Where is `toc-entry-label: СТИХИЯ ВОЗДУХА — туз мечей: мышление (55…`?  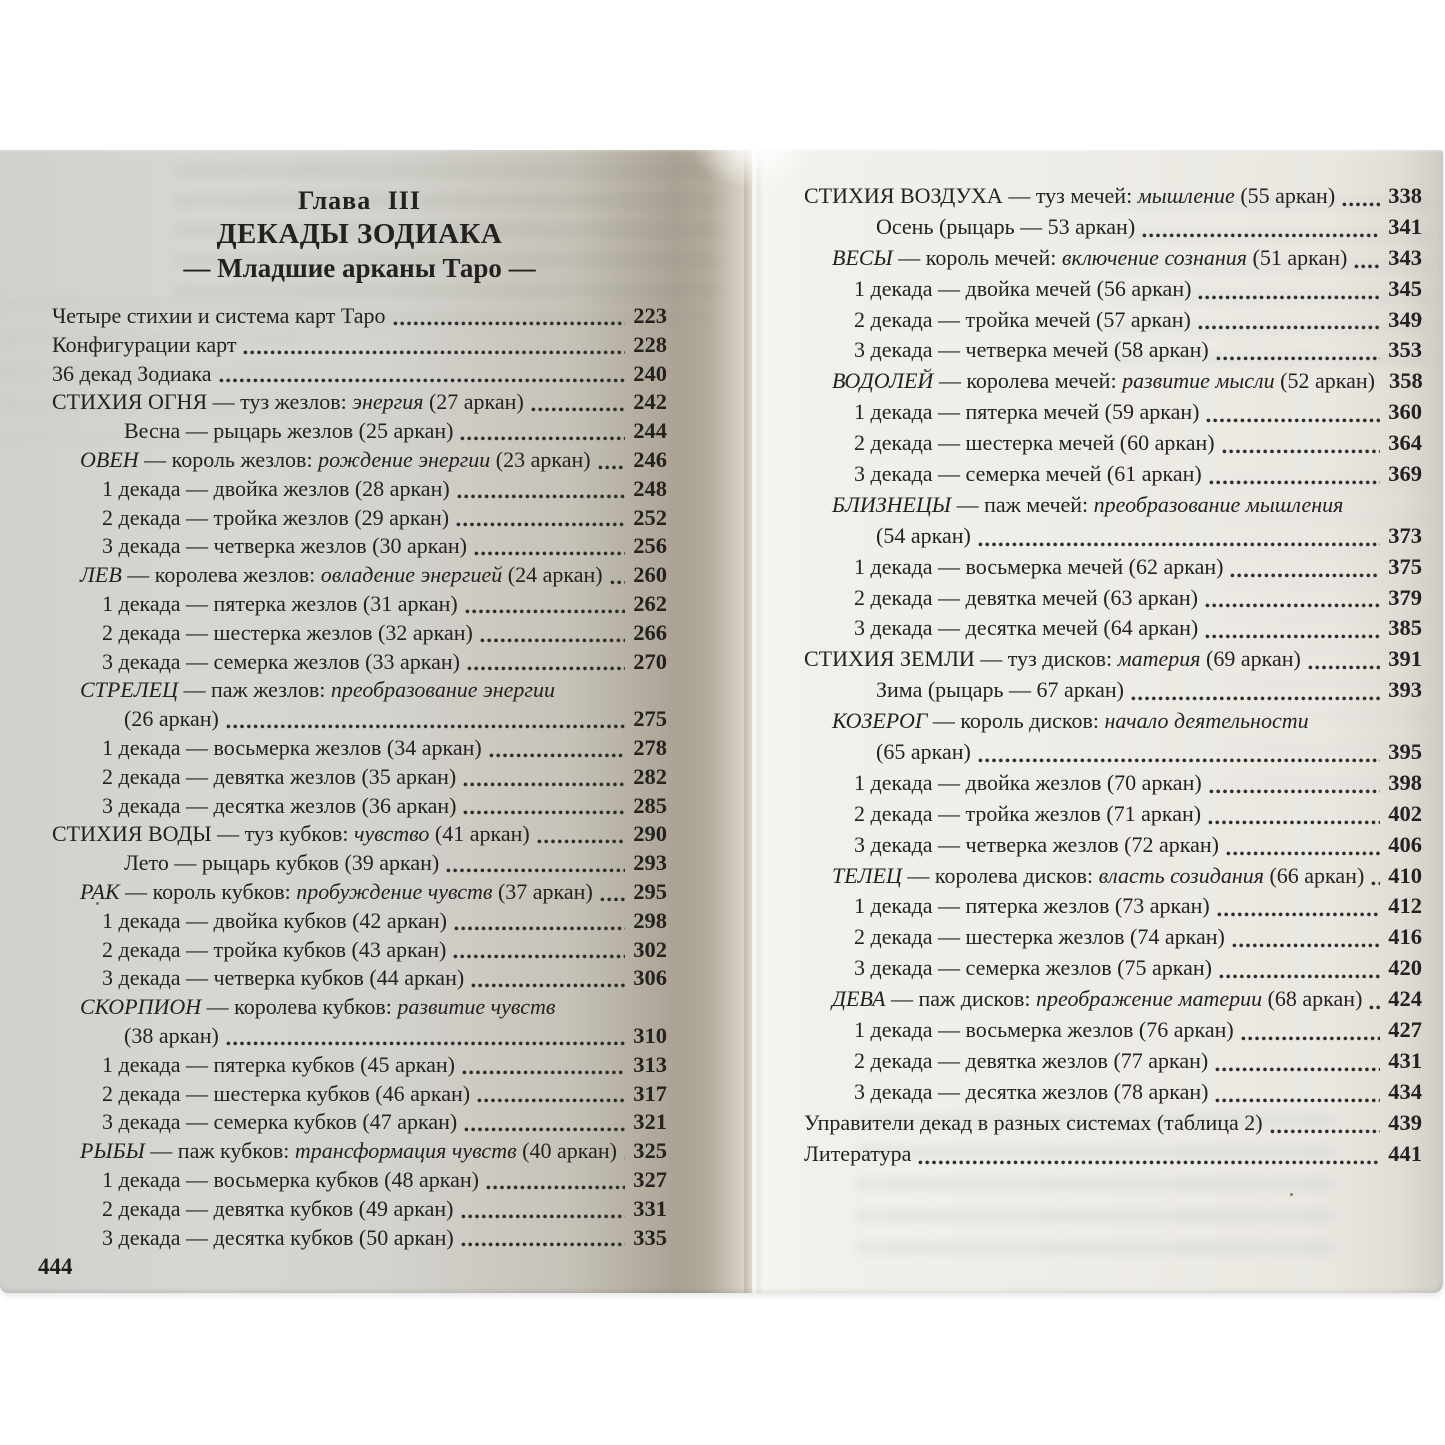
toc-entry-label: СТИХИЯ ВОЗДУХА — туз мечей: мышление (55… is located at coordinates (1070, 195).